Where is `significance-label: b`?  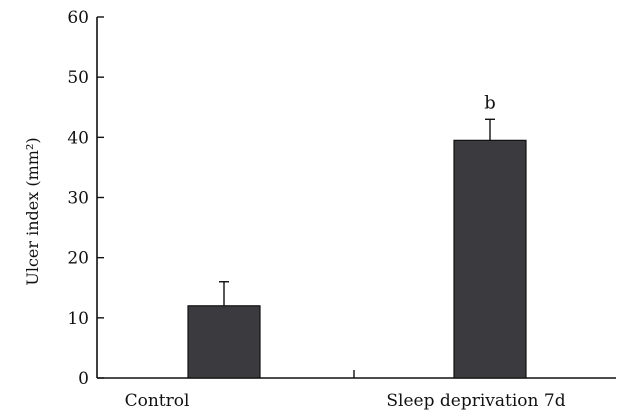
significance-label: b is located at coordinates (490, 102).